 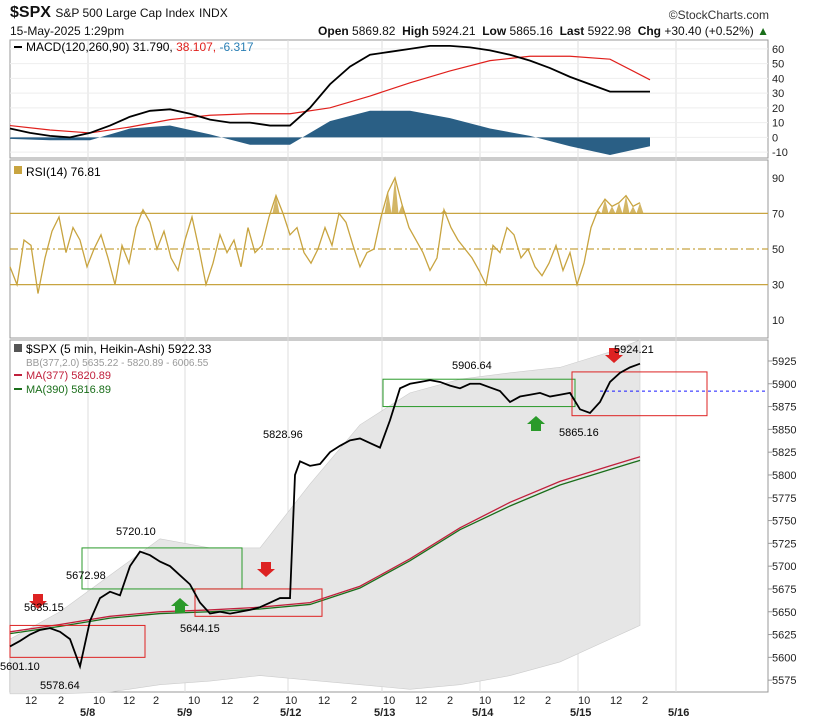 What do you see at coordinates (784, 453) in the screenshot?
I see `price-tick-label: 5825` at bounding box center [784, 453].